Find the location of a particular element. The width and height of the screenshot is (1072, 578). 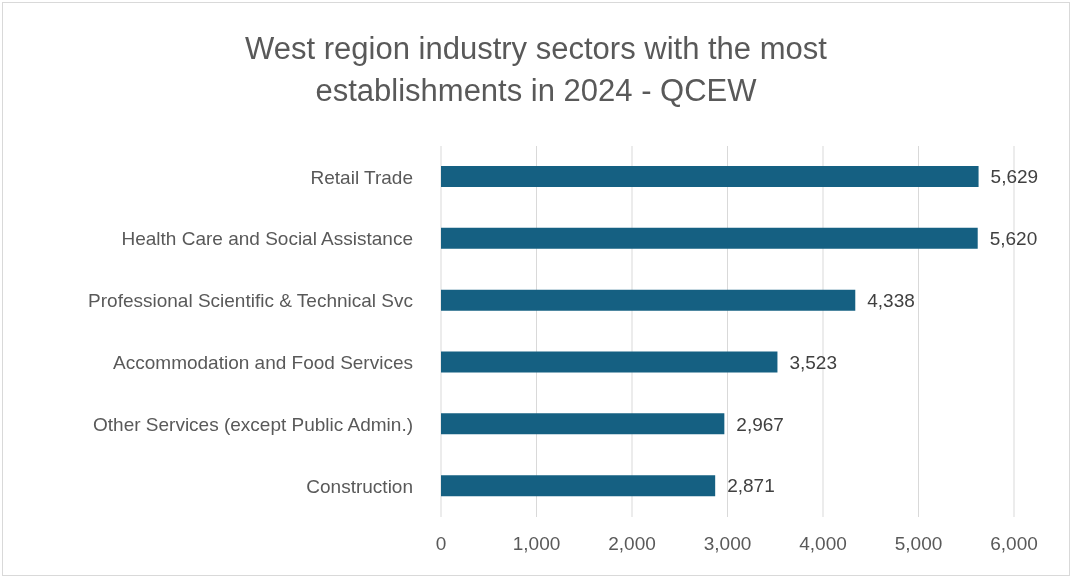

x-tick-label: 2,000 is located at coordinates (632, 544).